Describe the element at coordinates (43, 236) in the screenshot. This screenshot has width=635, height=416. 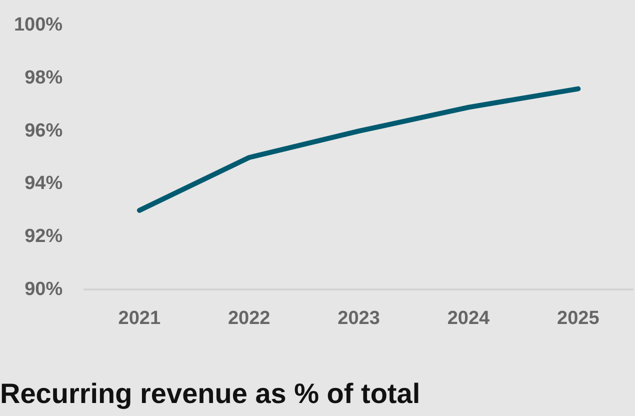
I see `y-tick-label: 92%` at that location.